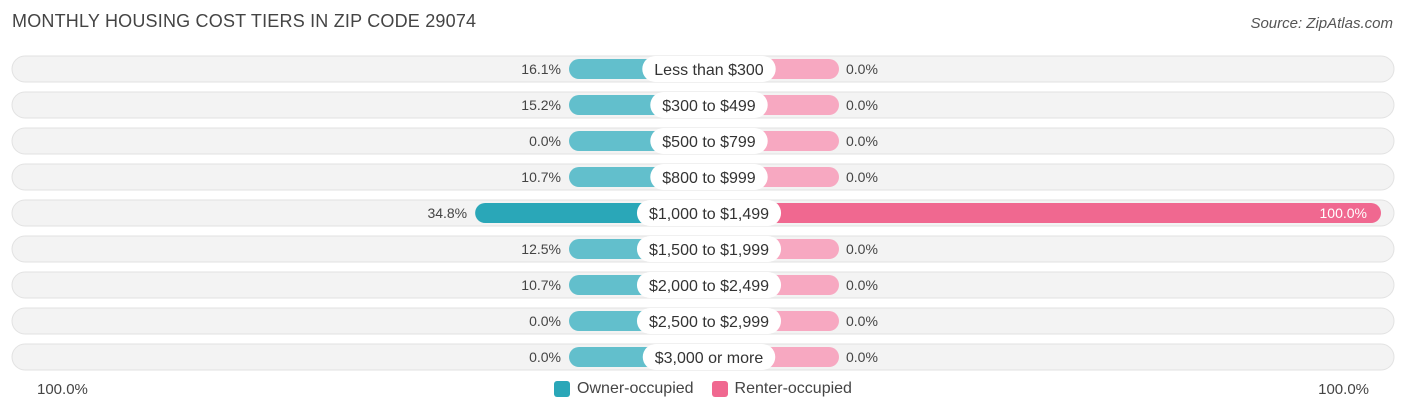 The image size is (1406, 414). I want to click on legend-item-renter: Renter-occupied, so click(781, 389).